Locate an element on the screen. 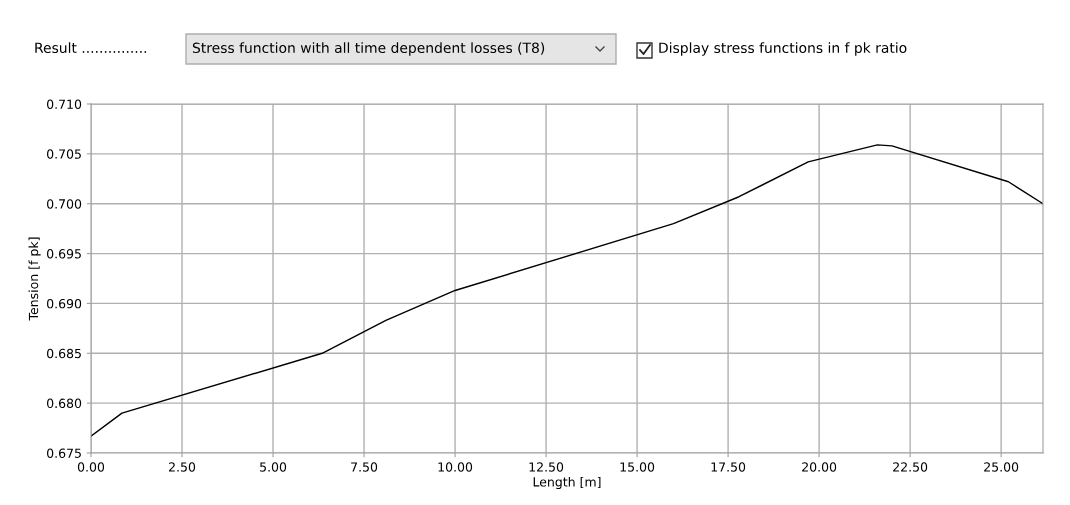  text: Stress function with all time dependent losses (T8) is located at coordinates (368, 49).